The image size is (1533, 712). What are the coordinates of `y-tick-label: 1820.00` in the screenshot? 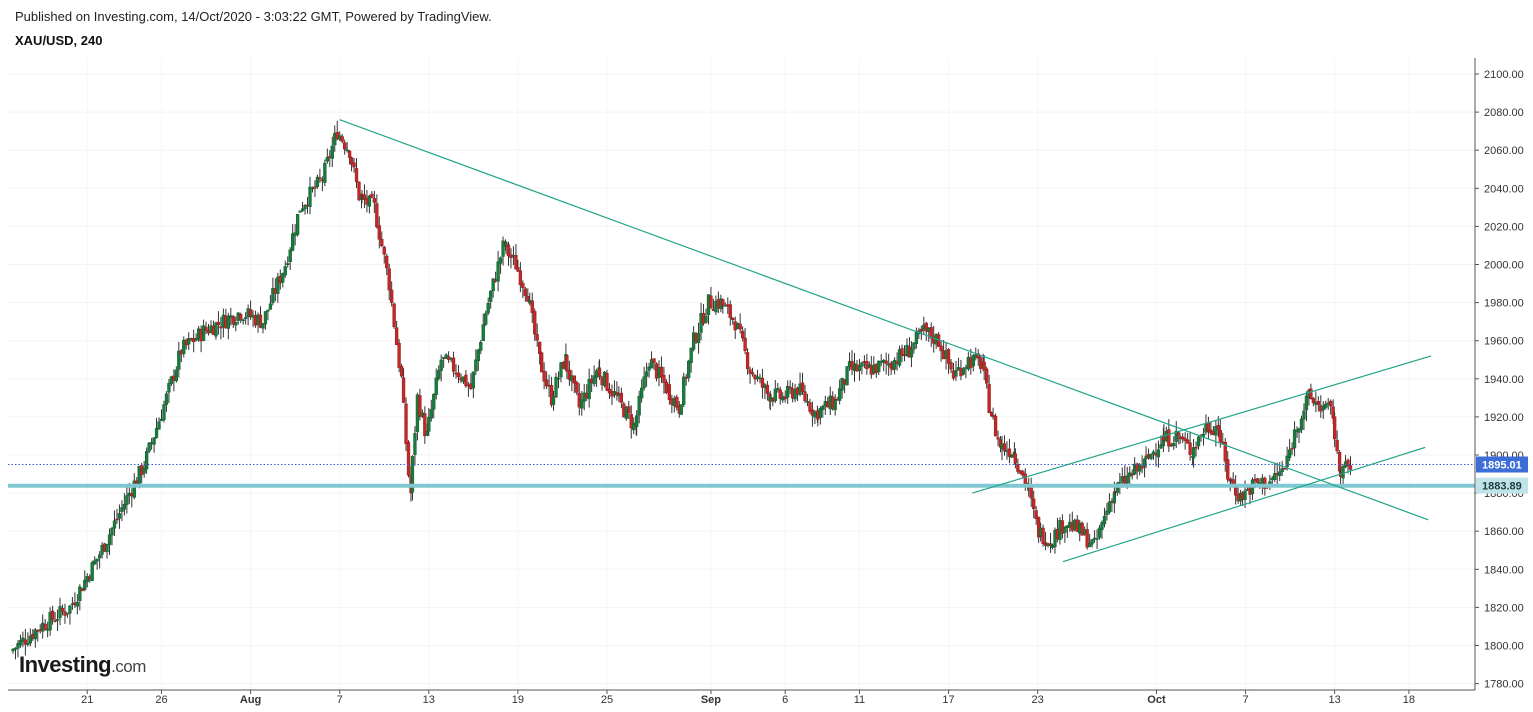 It's located at (1504, 608).